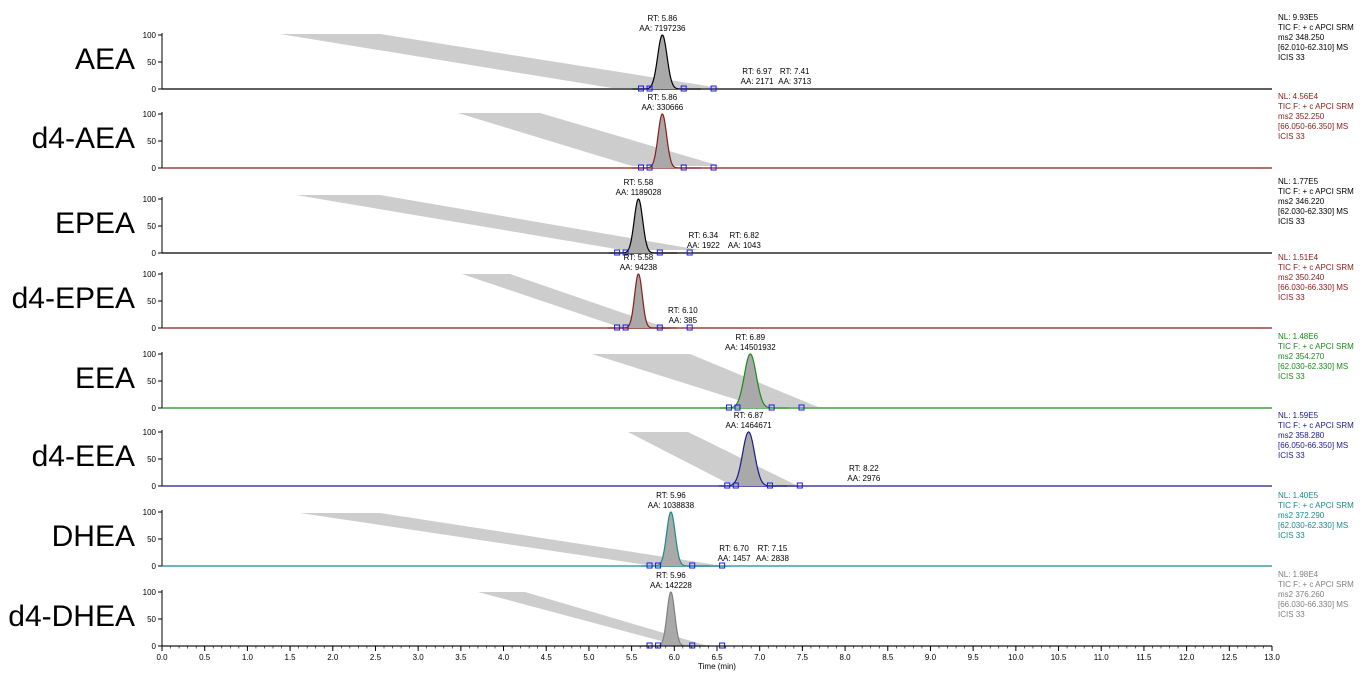 The image size is (1366, 682). Describe the element at coordinates (1301, 435) in the screenshot. I see `scan-info-line: ms2 358.280` at that location.